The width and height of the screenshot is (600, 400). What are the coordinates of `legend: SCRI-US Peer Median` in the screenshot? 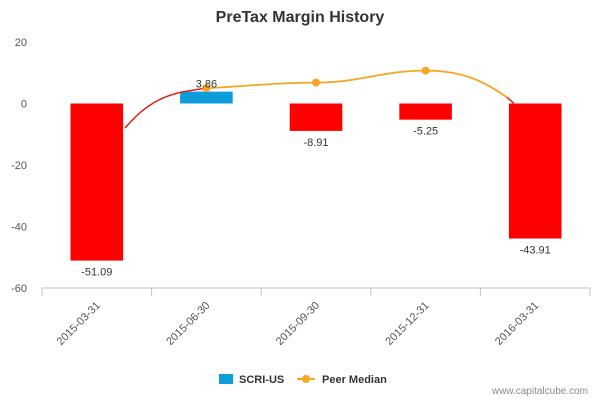 It's located at (303, 380).